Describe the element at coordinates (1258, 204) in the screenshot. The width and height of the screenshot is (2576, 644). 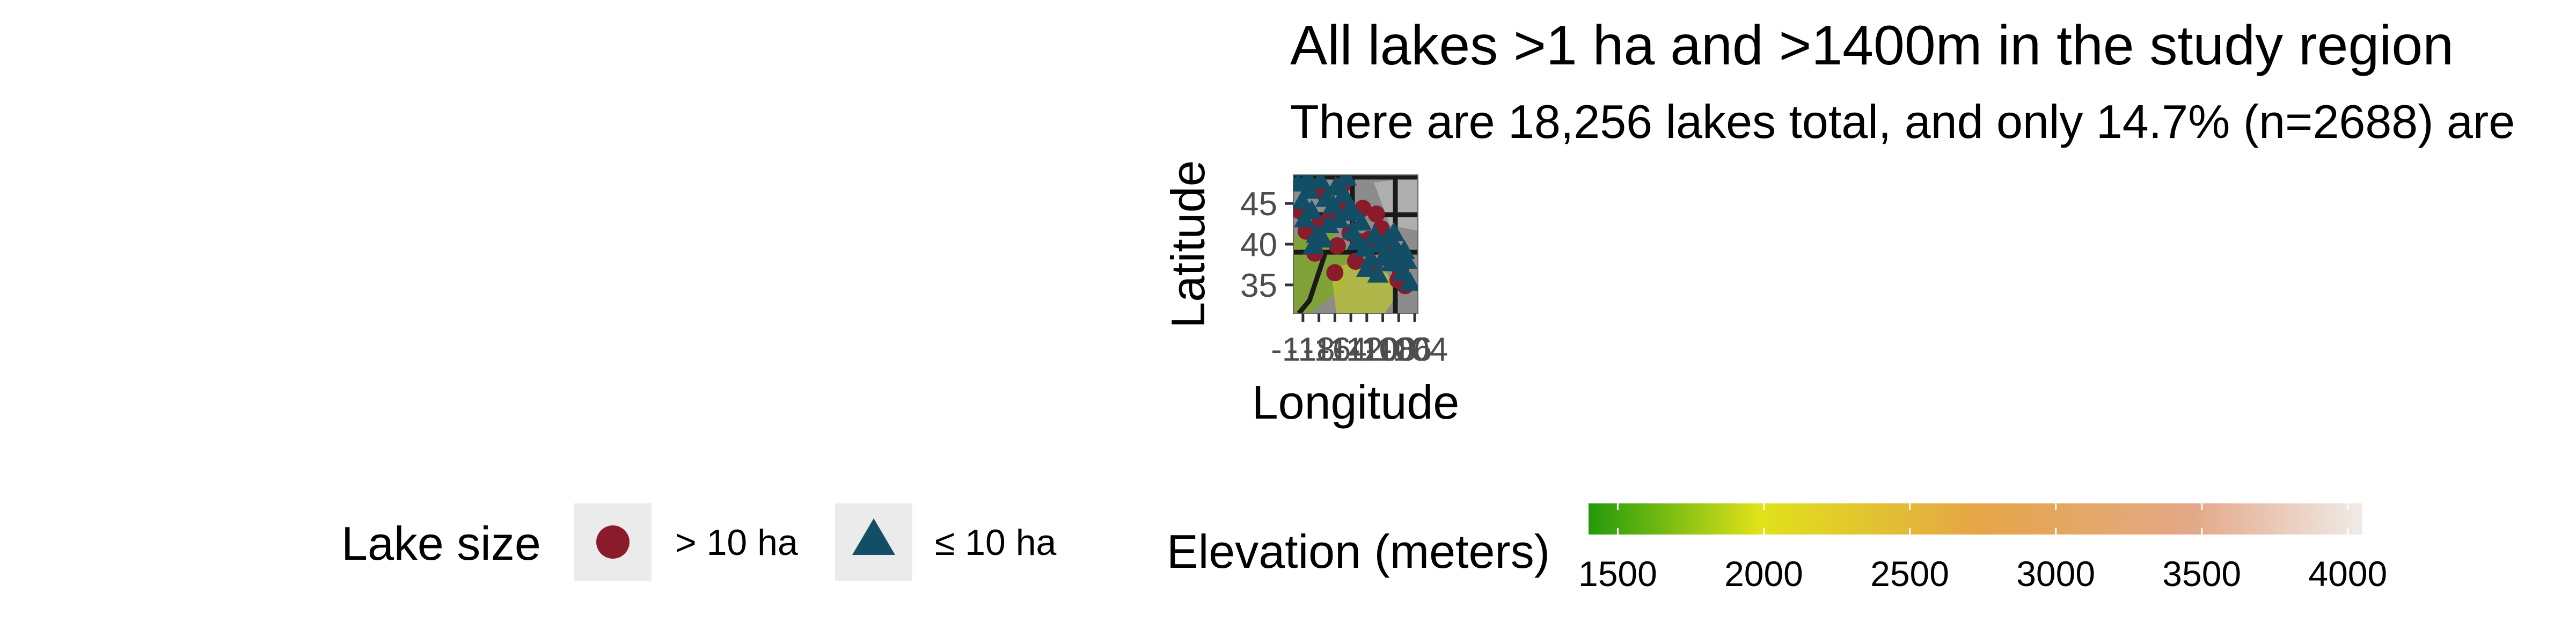
I see `y-tick-label: 45` at that location.